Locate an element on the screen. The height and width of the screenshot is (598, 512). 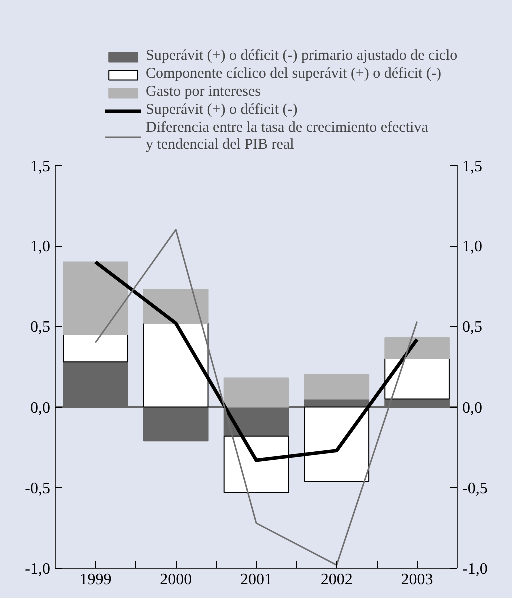
y2-tick-label: 0,0 is located at coordinates (472, 408).